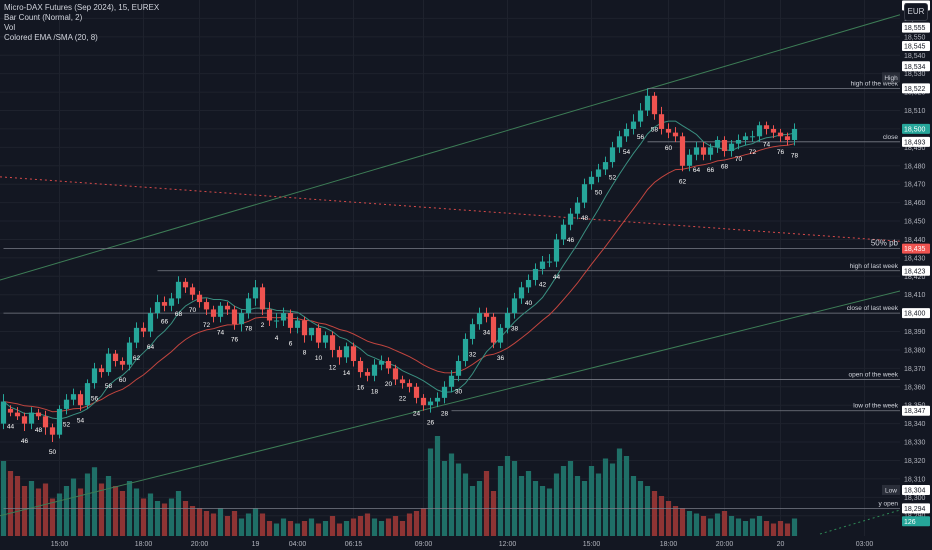 Image resolution: width=932 pixels, height=550 pixels. I want to click on time-tick-label: 12:00, so click(508, 544).